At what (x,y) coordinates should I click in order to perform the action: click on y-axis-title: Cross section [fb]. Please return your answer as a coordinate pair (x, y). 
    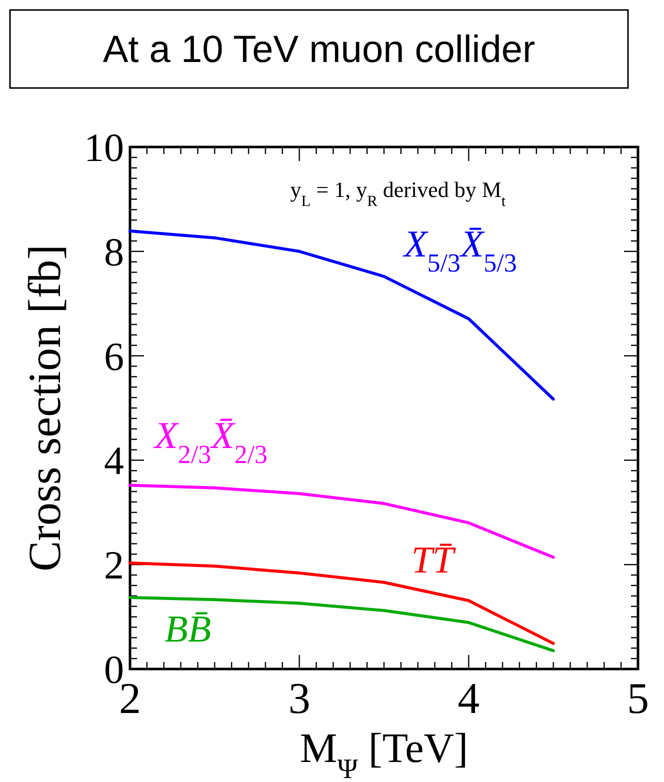
    Looking at the image, I should click on (44, 408).